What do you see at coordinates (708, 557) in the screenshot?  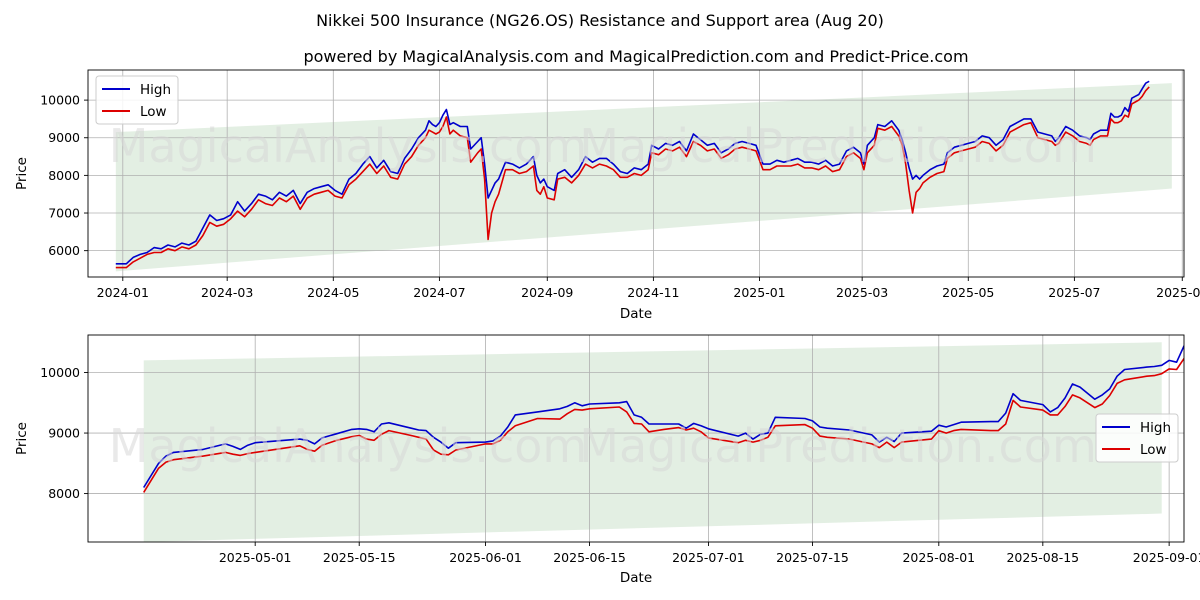 I see `x-tick-label: 2025-07-01` at bounding box center [708, 557].